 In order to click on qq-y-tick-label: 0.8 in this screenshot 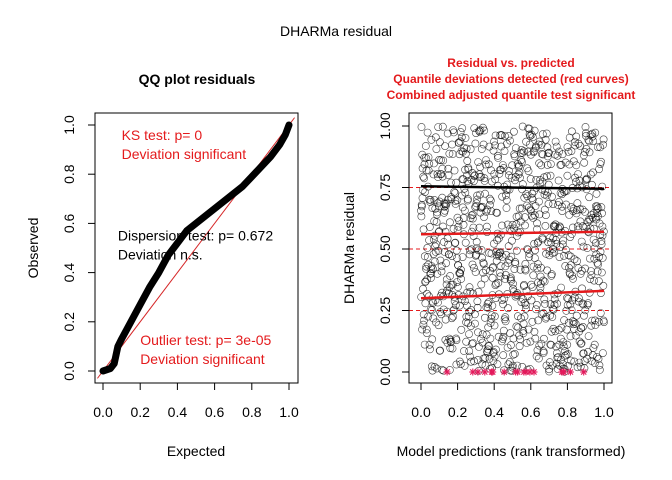, I will do `click(69, 174)`.